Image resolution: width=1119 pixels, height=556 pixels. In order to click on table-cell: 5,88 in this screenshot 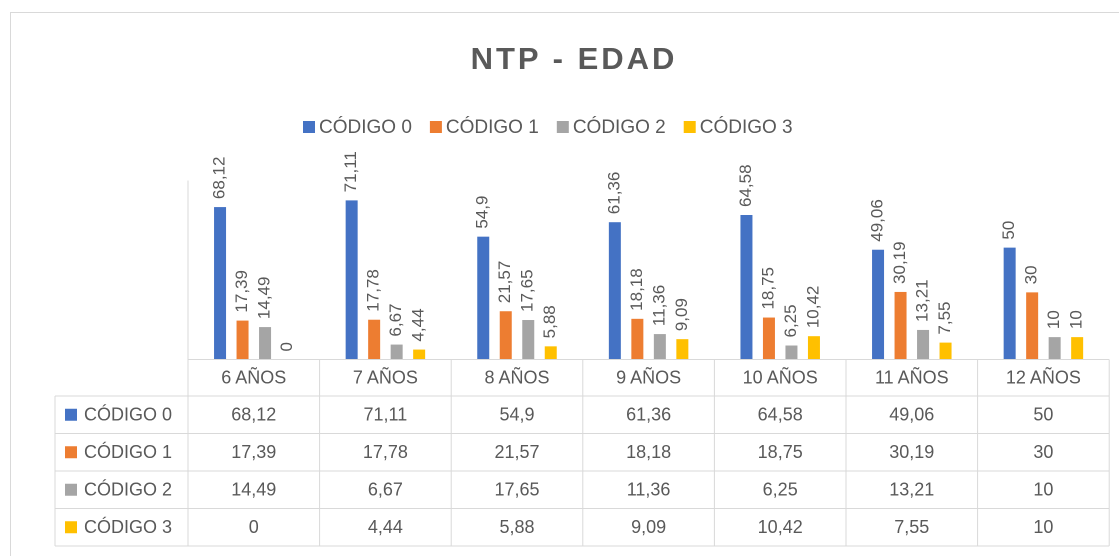, I will do `click(516, 527)`.